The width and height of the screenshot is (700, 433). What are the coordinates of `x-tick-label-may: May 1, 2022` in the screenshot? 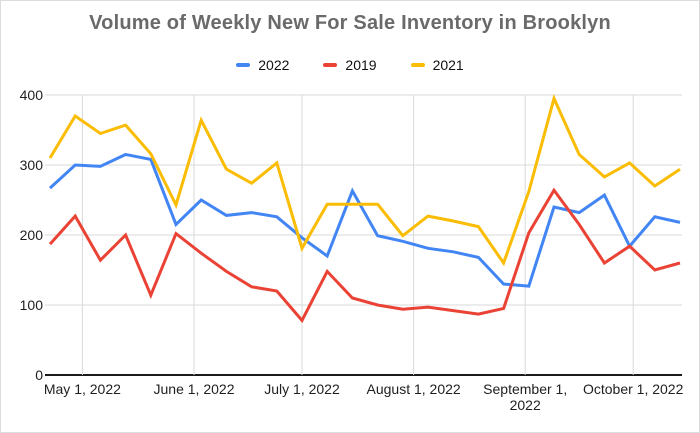 It's located at (82, 389).